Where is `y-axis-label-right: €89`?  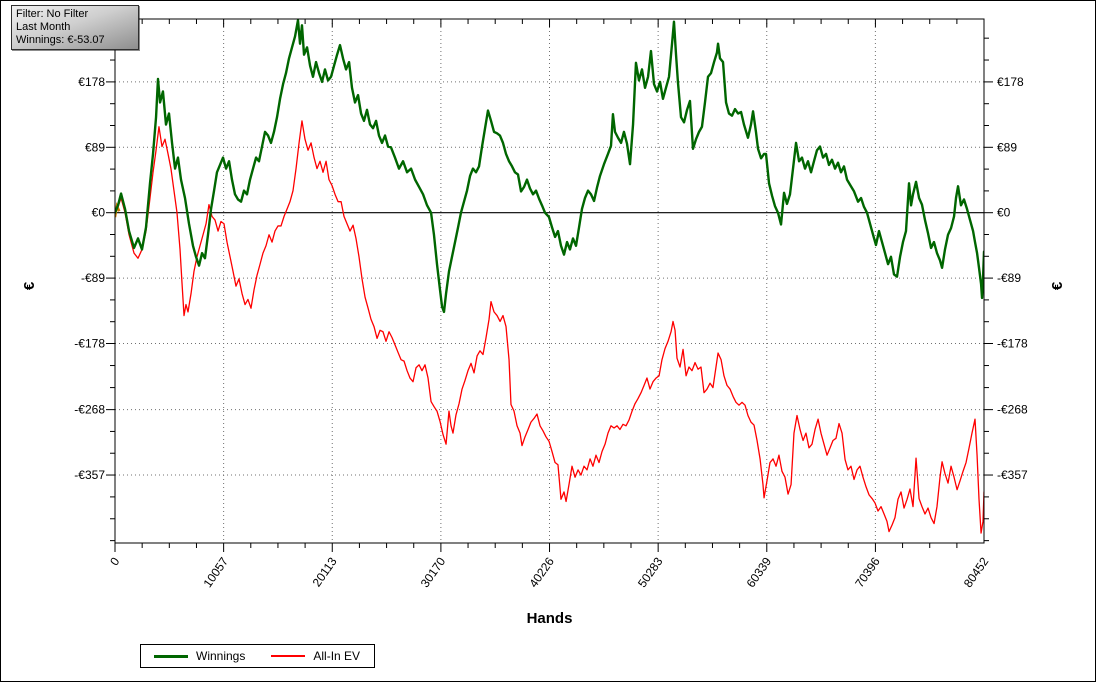 y-axis-label-right: €89 is located at coordinates (1007, 147).